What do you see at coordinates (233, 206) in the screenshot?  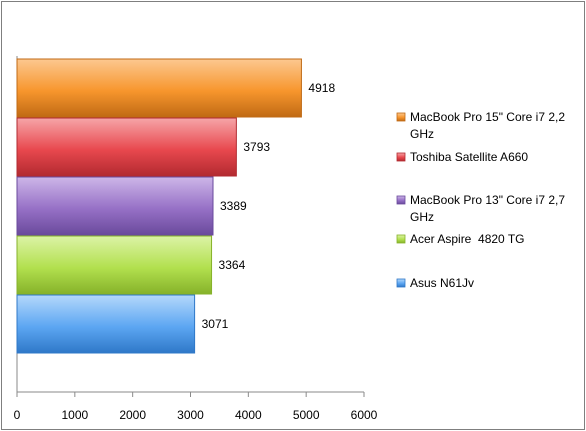 I see `data-label: 3389` at bounding box center [233, 206].